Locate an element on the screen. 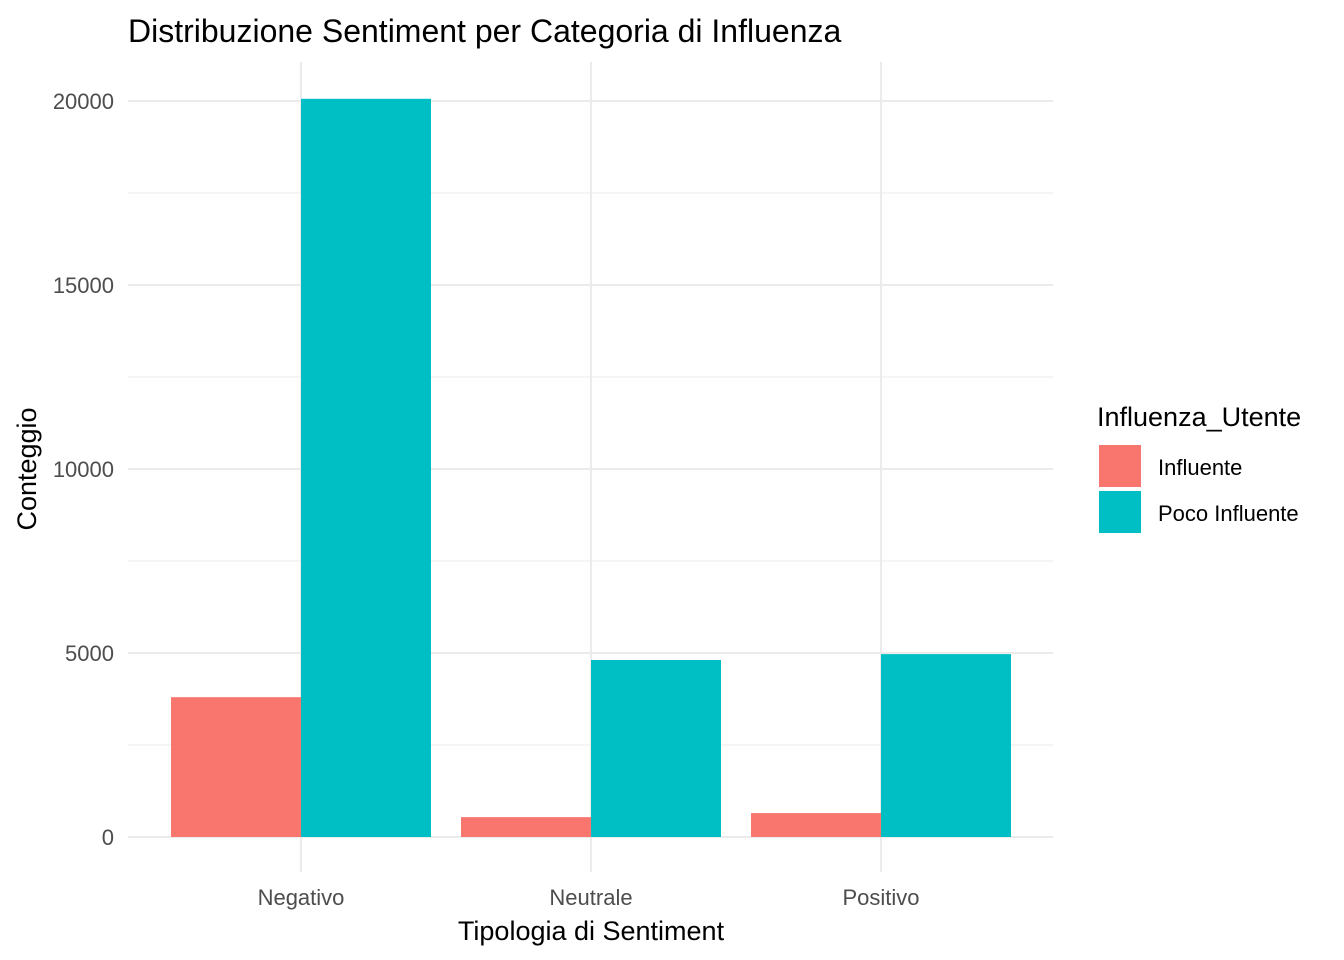 The height and width of the screenshot is (960, 1344). legend-label: Influente is located at coordinates (1200, 467).